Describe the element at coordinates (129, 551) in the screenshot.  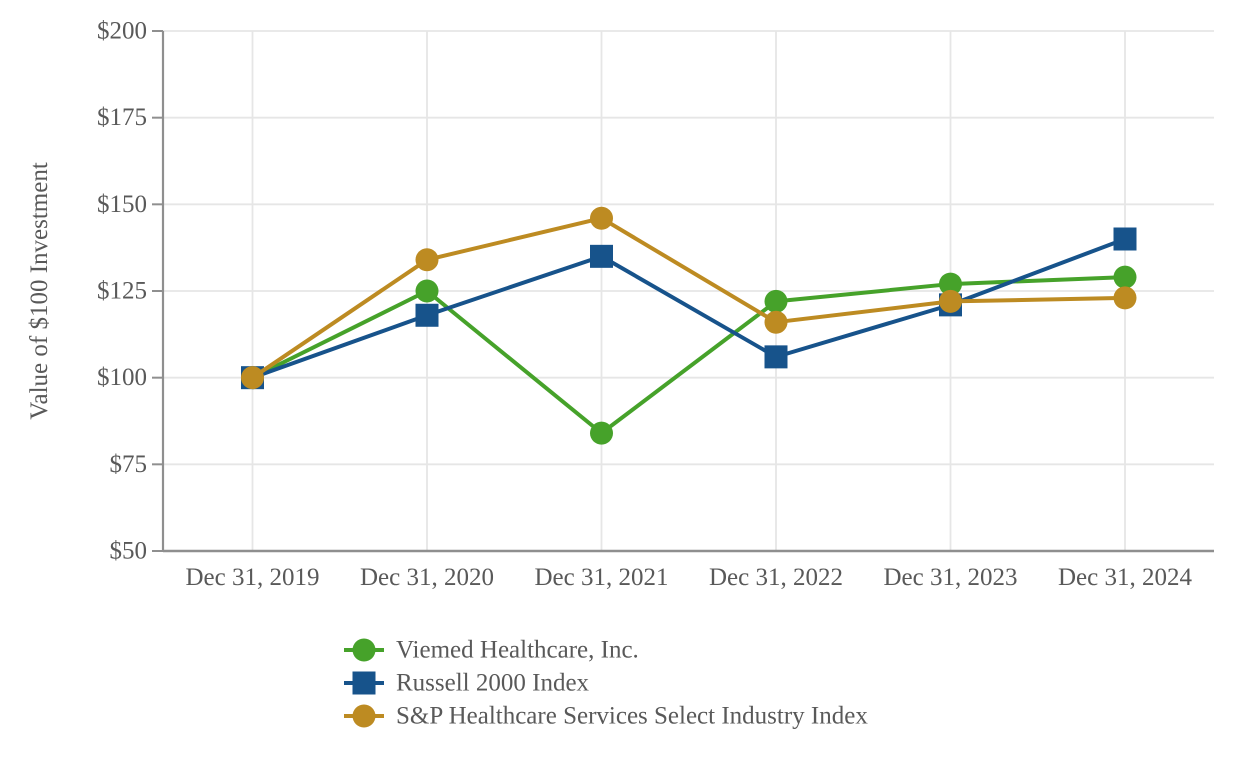
I see `y-tick-label: $50` at that location.